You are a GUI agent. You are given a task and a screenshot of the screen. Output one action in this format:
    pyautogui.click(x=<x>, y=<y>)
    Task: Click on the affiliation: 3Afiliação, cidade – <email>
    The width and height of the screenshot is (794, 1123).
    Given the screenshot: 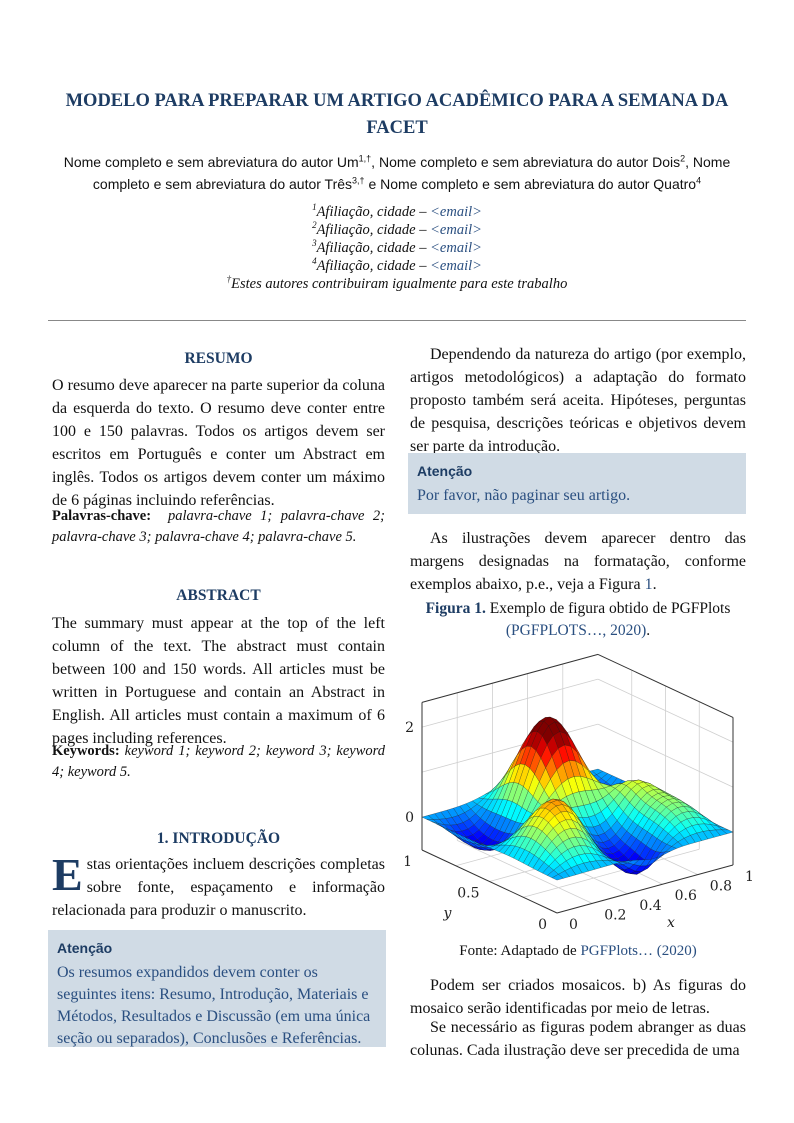 What is the action you would take?
    pyautogui.click(x=397, y=248)
    